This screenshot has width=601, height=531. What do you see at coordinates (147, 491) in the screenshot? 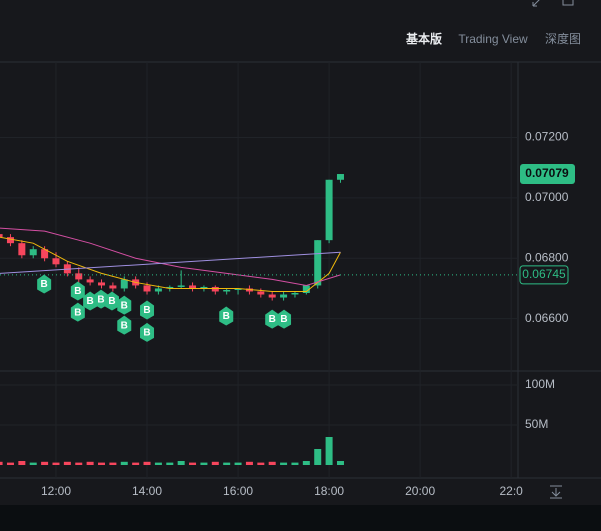
I see `x-tick-label: 14:00` at bounding box center [147, 491].